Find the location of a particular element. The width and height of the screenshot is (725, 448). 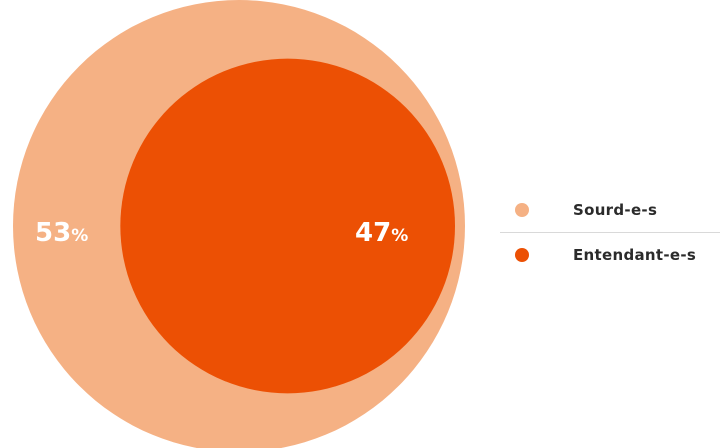

legend: Sourd-e-s Entendant-e-s is located at coordinates (610, 232).